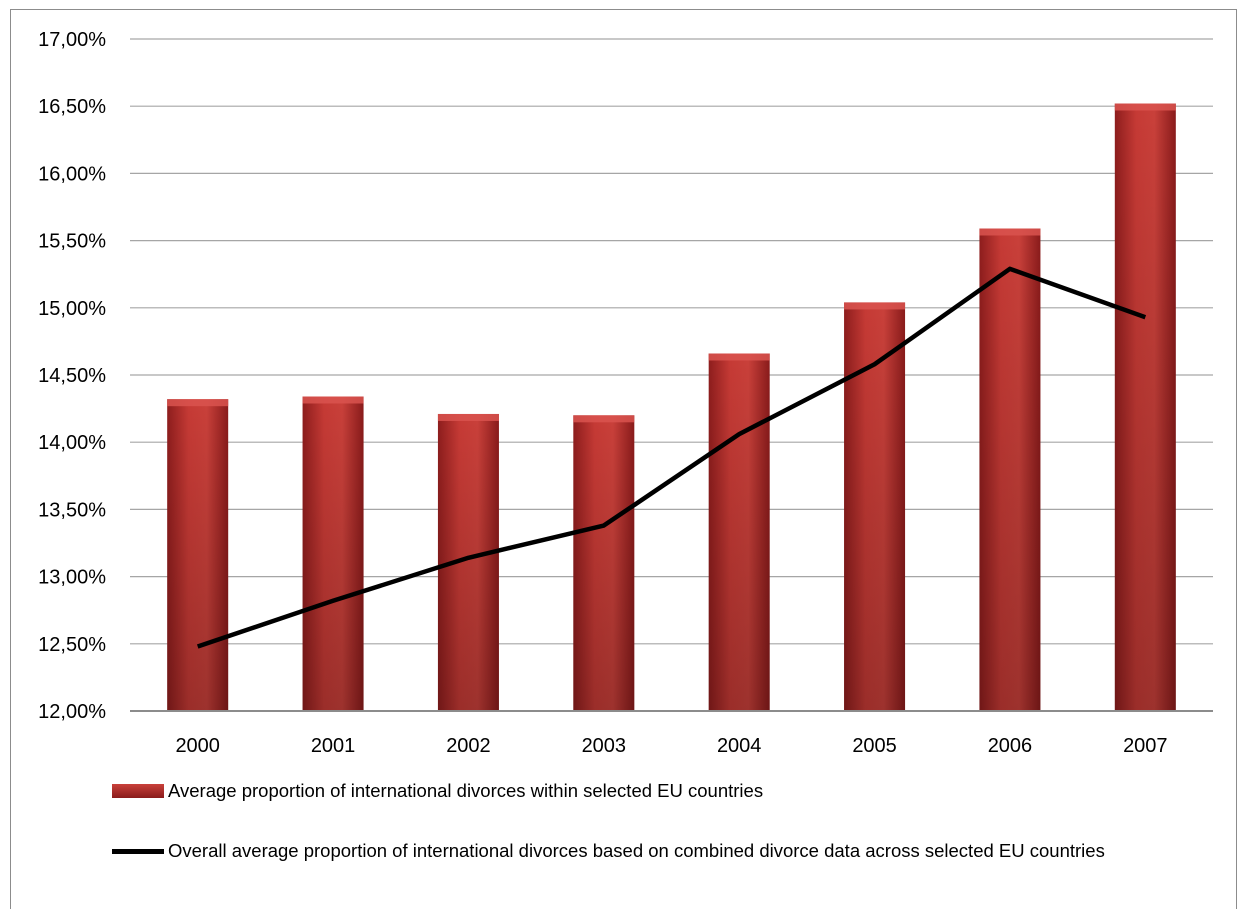 The width and height of the screenshot is (1239, 909). Describe the element at coordinates (468, 746) in the screenshot. I see `x-tick-label: 2002` at that location.